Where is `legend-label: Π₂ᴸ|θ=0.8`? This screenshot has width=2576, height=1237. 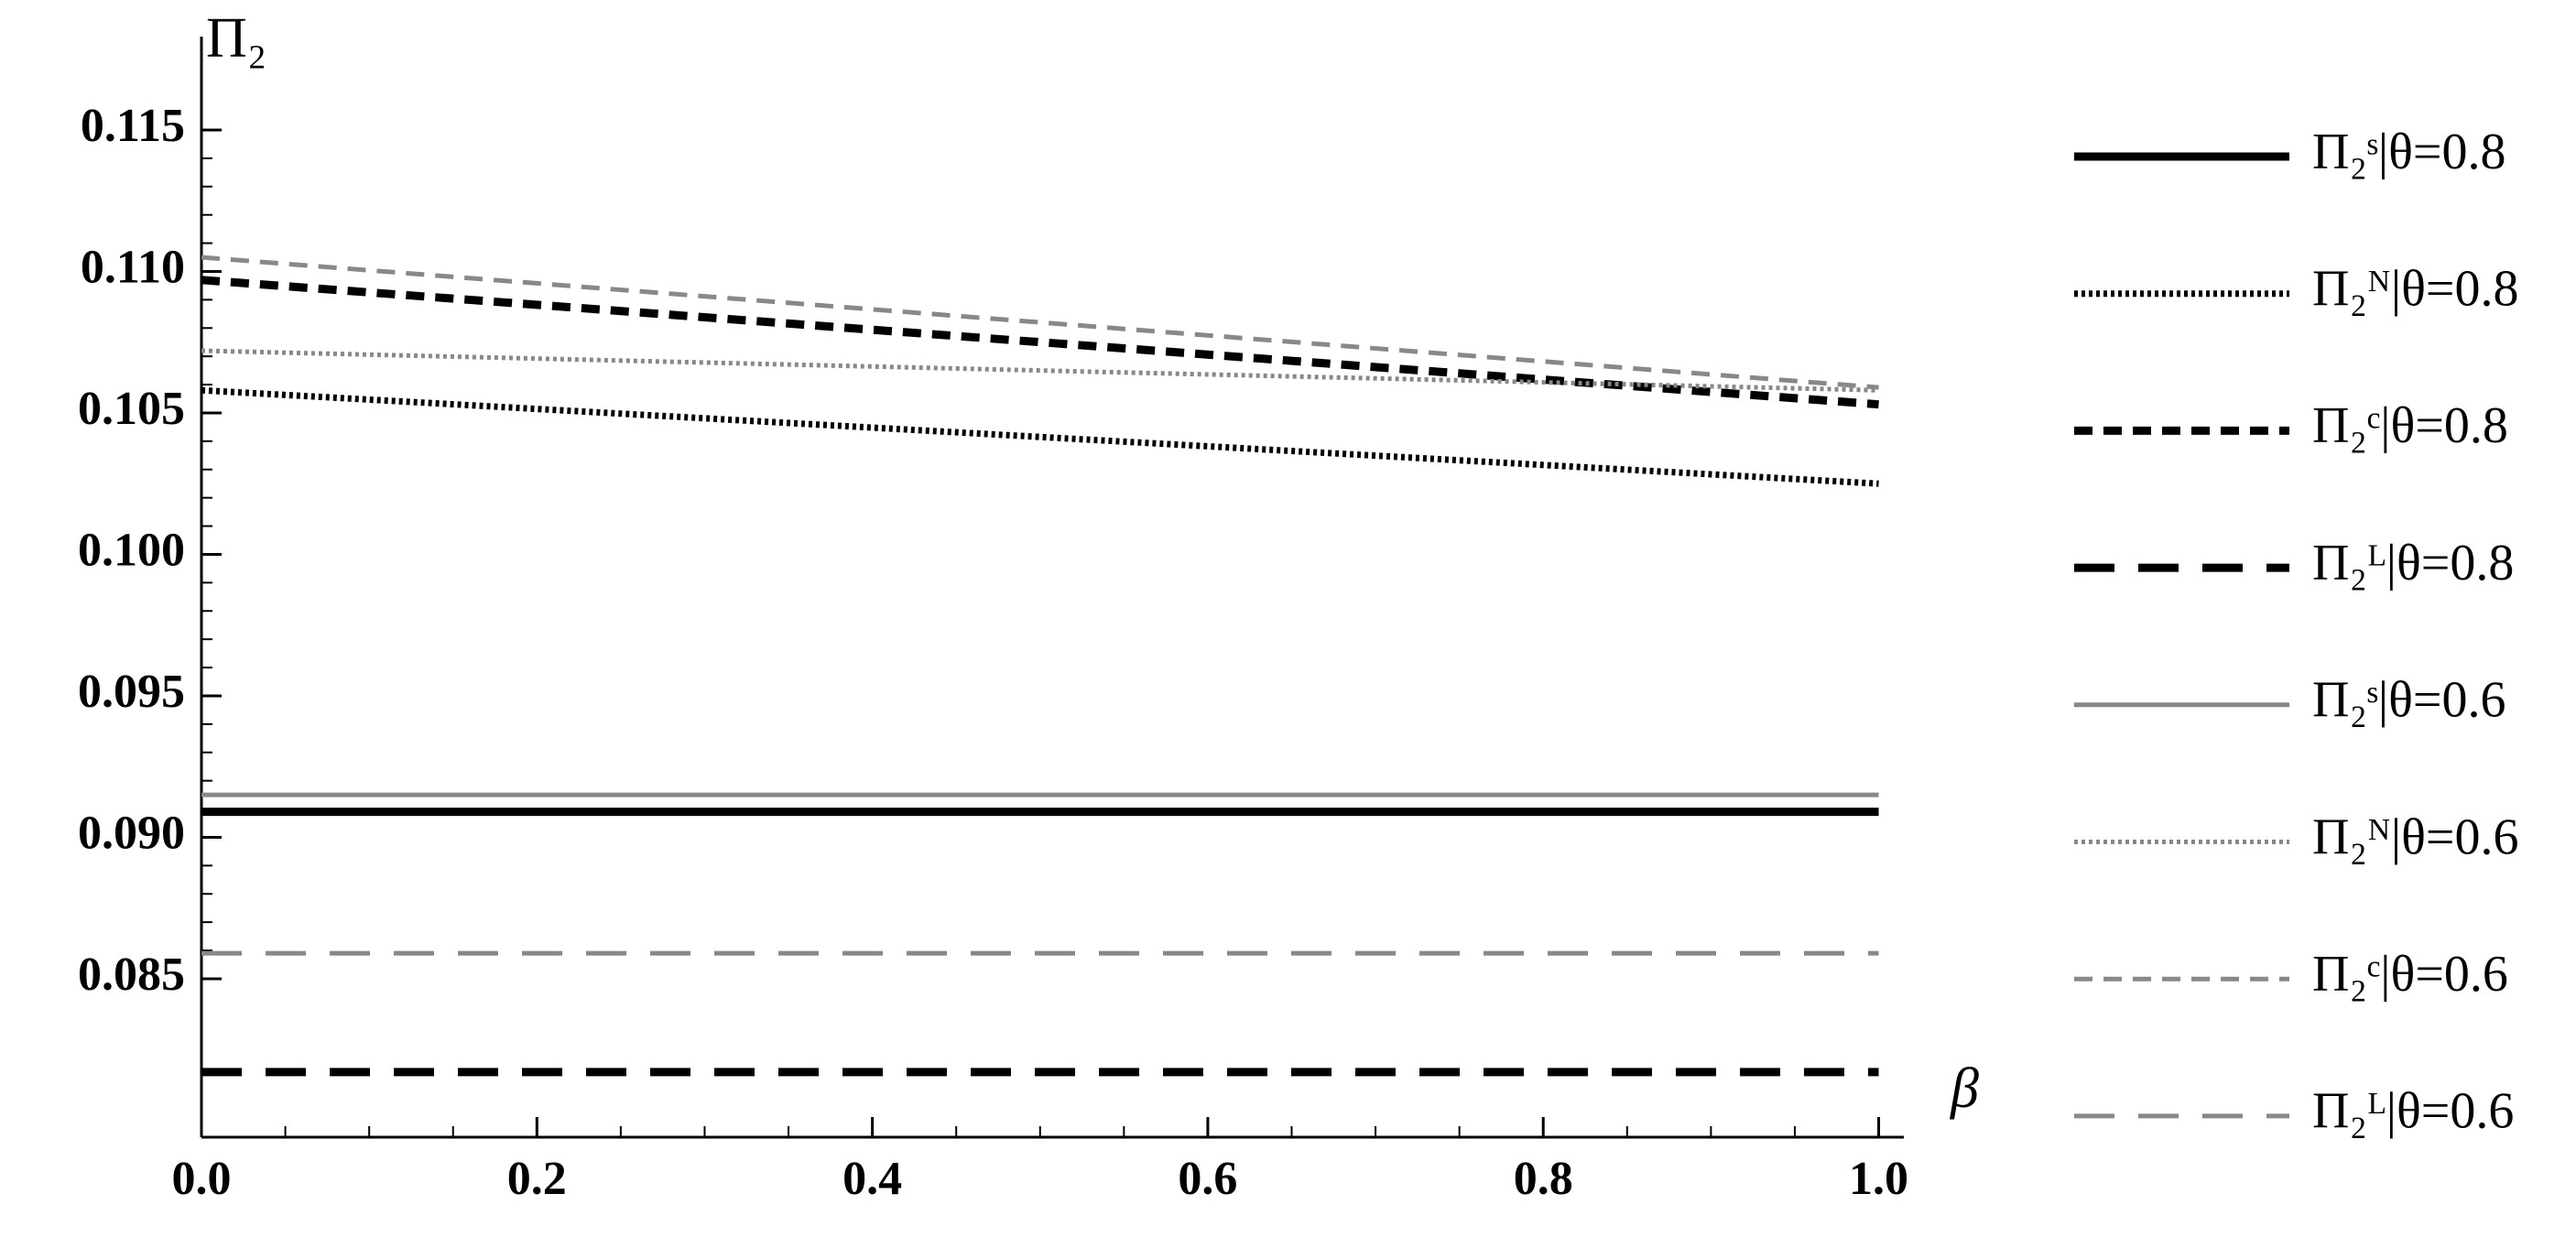 legend-label: Π₂ᴸ|θ=0.8 is located at coordinates (2413, 563).